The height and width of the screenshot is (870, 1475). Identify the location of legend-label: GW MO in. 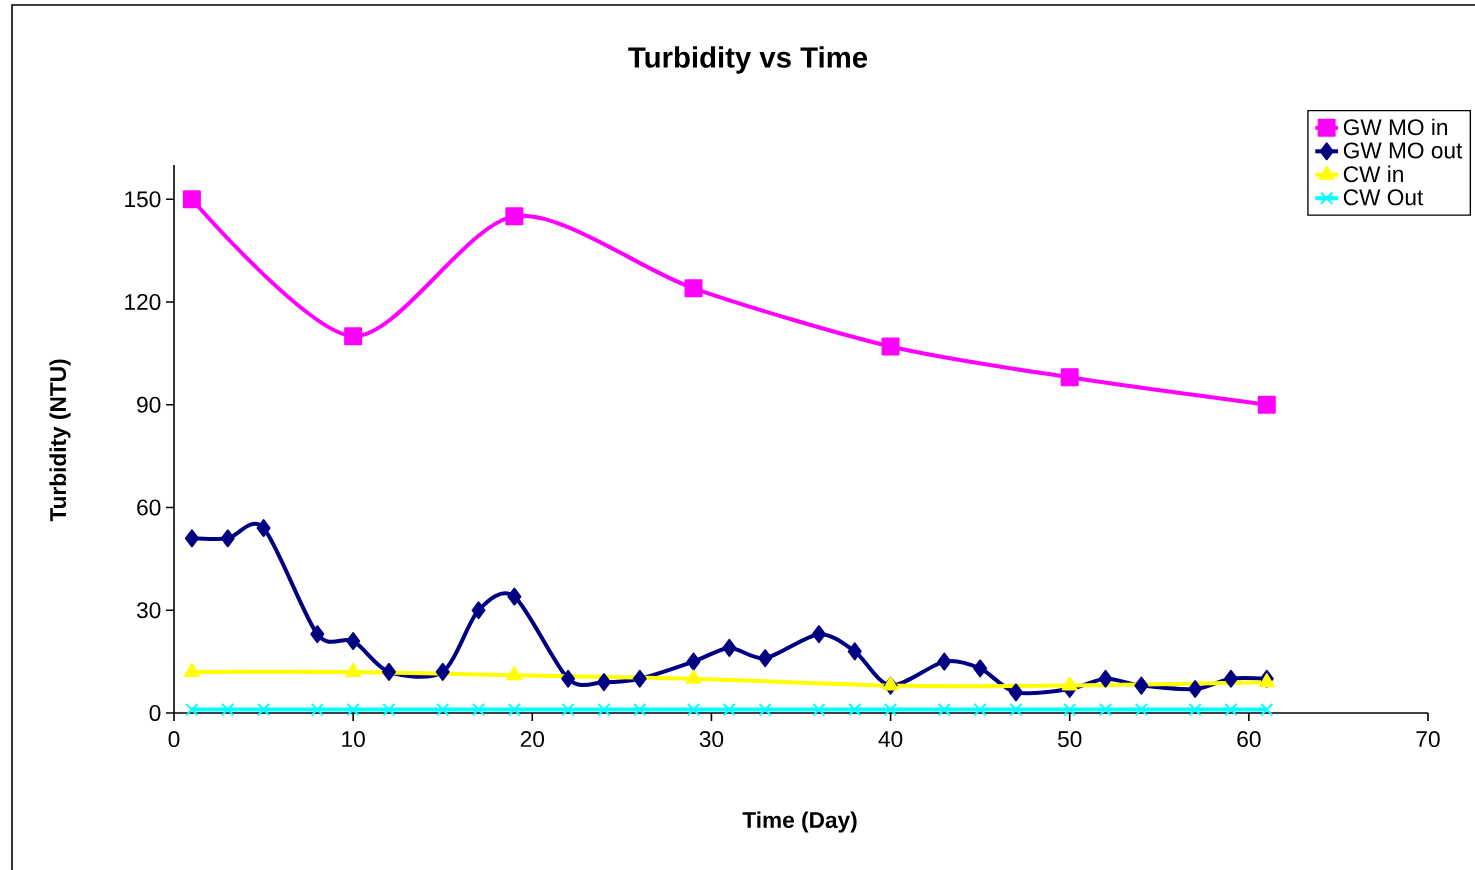
(1395, 127).